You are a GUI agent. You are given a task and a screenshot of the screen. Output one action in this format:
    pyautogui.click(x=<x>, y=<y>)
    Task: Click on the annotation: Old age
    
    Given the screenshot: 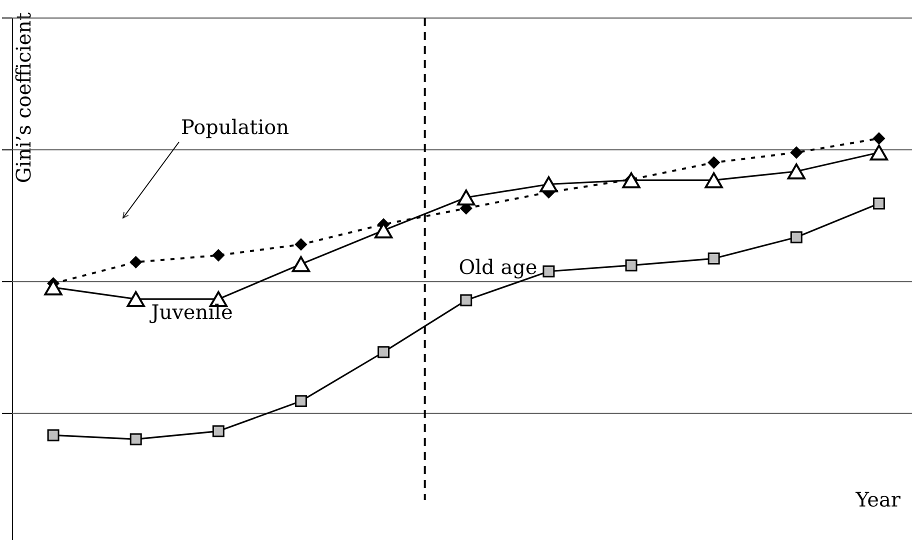 What is the action you would take?
    pyautogui.click(x=498, y=267)
    